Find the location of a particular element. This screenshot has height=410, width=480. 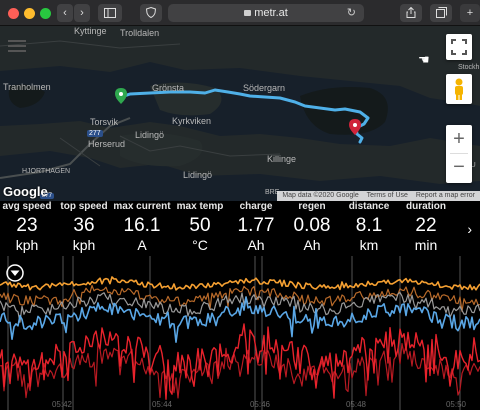

time-tick-label: 05:50 is located at coordinates (456, 404).